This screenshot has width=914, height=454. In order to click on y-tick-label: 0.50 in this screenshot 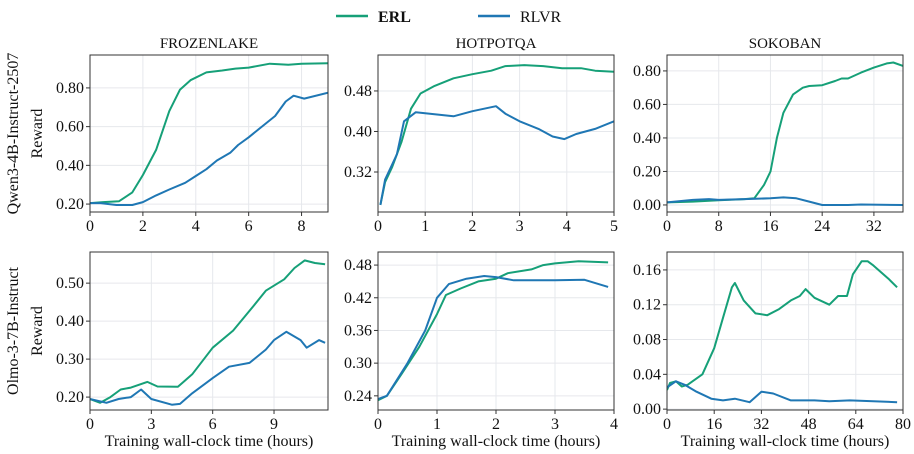, I will do `click(70, 283)`.